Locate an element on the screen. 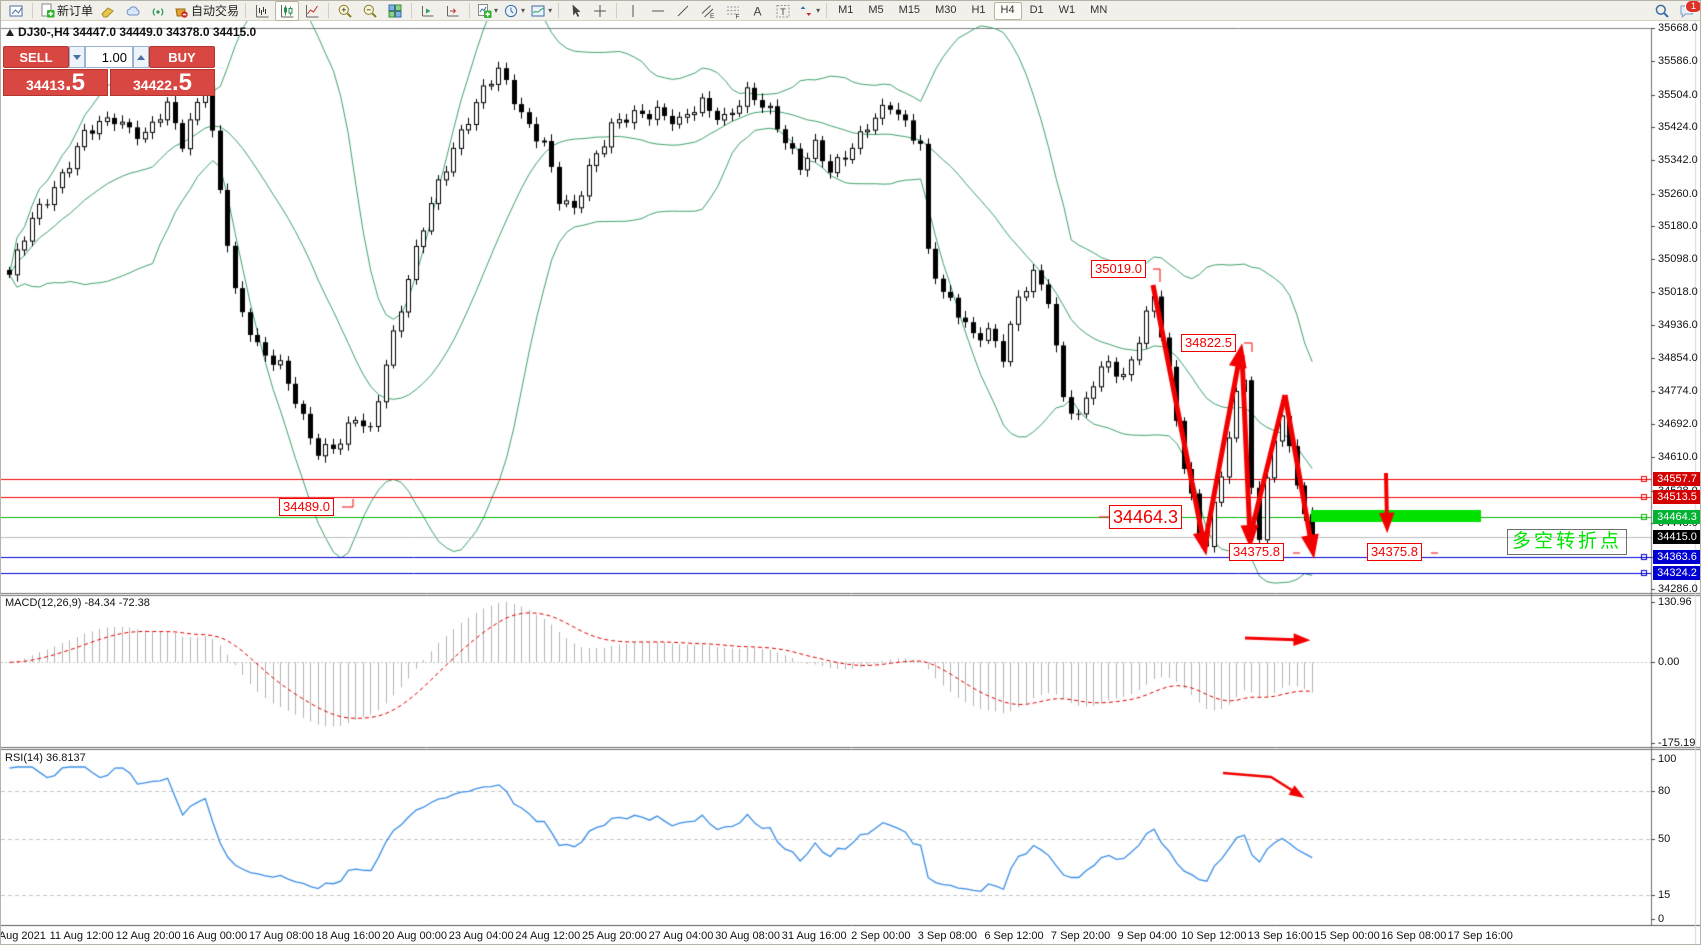  toolbar-cloud-button is located at coordinates (133, 11).